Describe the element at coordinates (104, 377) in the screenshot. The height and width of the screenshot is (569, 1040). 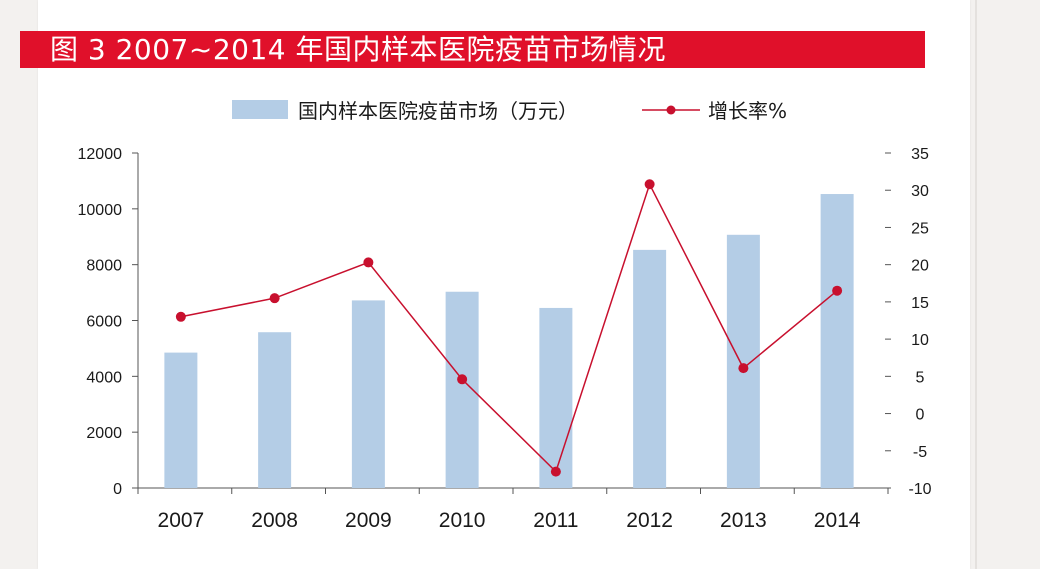
I see `left-tick-label: 4000` at that location.